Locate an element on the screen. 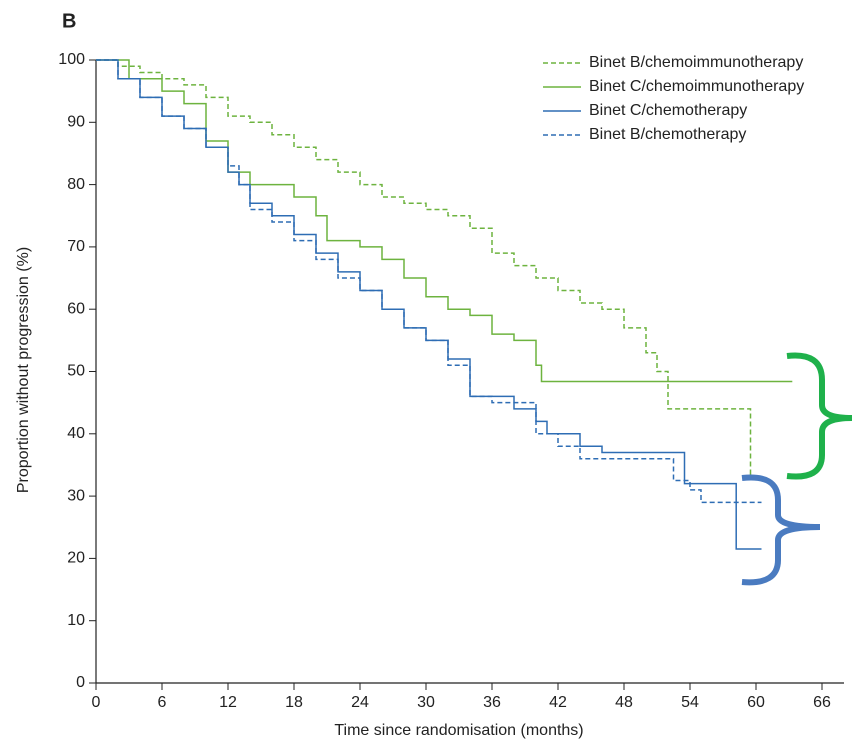 Image resolution: width=854 pixels, height=749 pixels. legend-label: Binet B/chemoimmunotherapy is located at coordinates (696, 62).